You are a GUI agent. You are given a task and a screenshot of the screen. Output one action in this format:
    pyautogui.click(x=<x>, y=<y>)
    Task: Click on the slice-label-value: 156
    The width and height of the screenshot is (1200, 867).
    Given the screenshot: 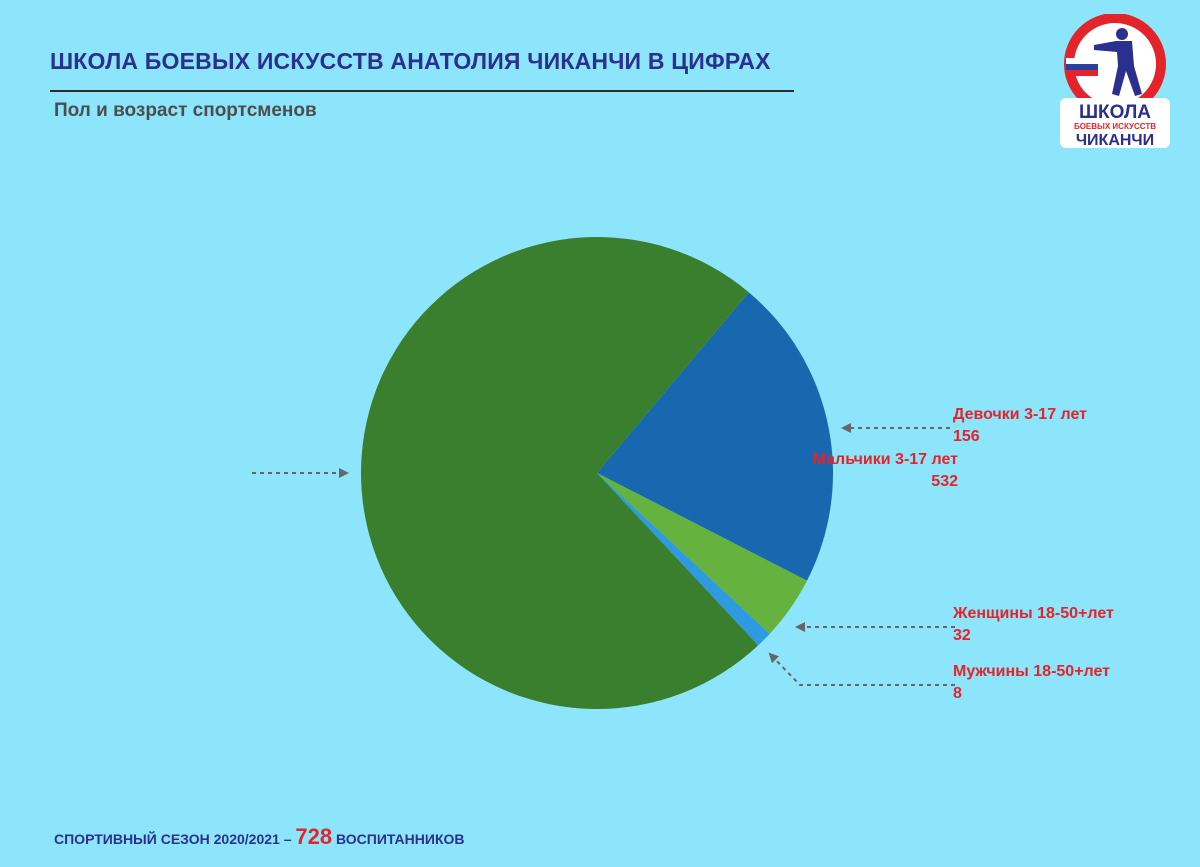 What is the action you would take?
    pyautogui.click(x=966, y=436)
    